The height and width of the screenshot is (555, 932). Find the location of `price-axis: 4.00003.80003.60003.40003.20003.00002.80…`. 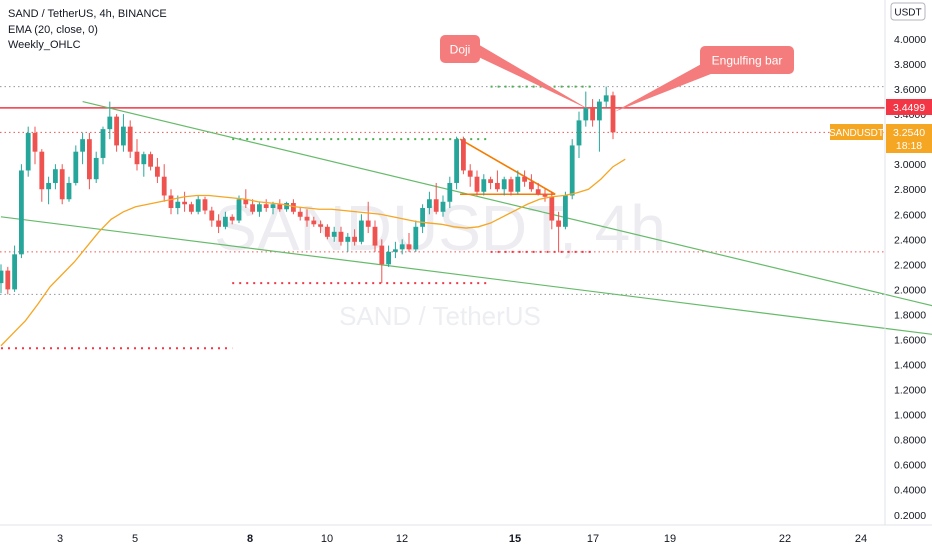

price-axis: 4.00003.80003.60003.40003.20003.00002.80… is located at coordinates (910, 278).